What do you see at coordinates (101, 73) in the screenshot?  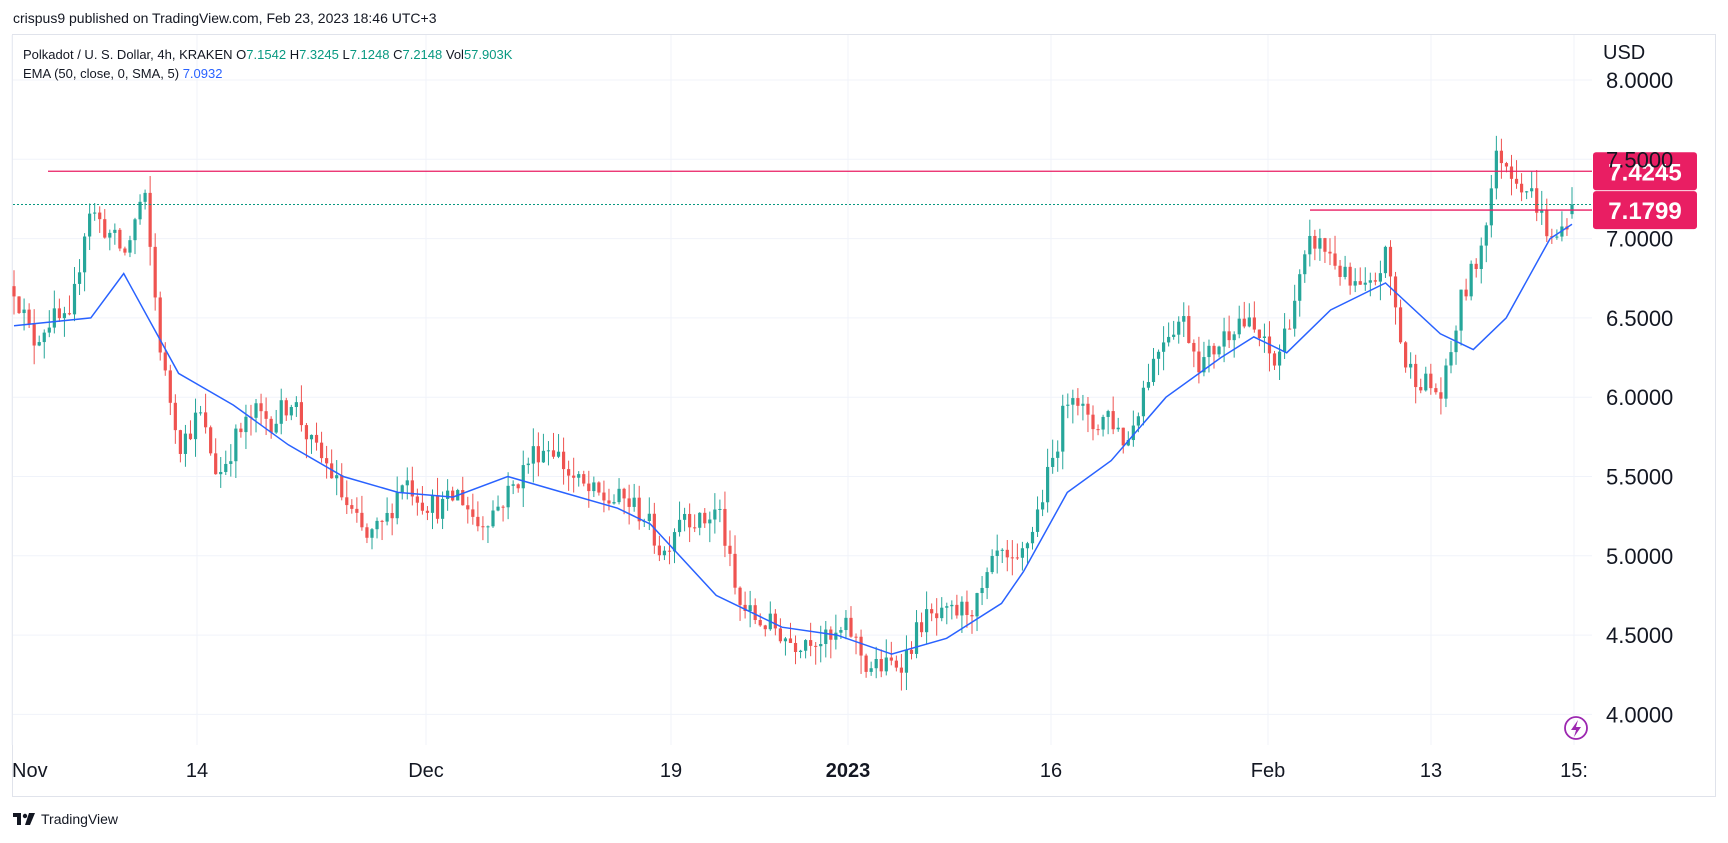 I see `ema-label: EMA (50, close, 0, SMA, 5)` at bounding box center [101, 73].